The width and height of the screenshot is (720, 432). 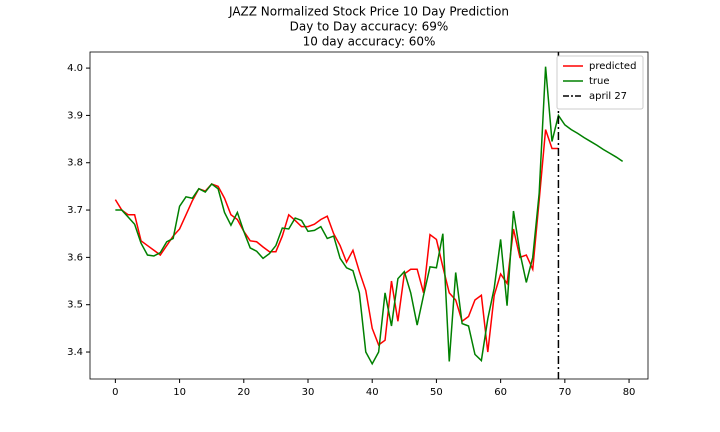 What do you see at coordinates (436, 392) in the screenshot?
I see `x-tick-label: 50` at bounding box center [436, 392].